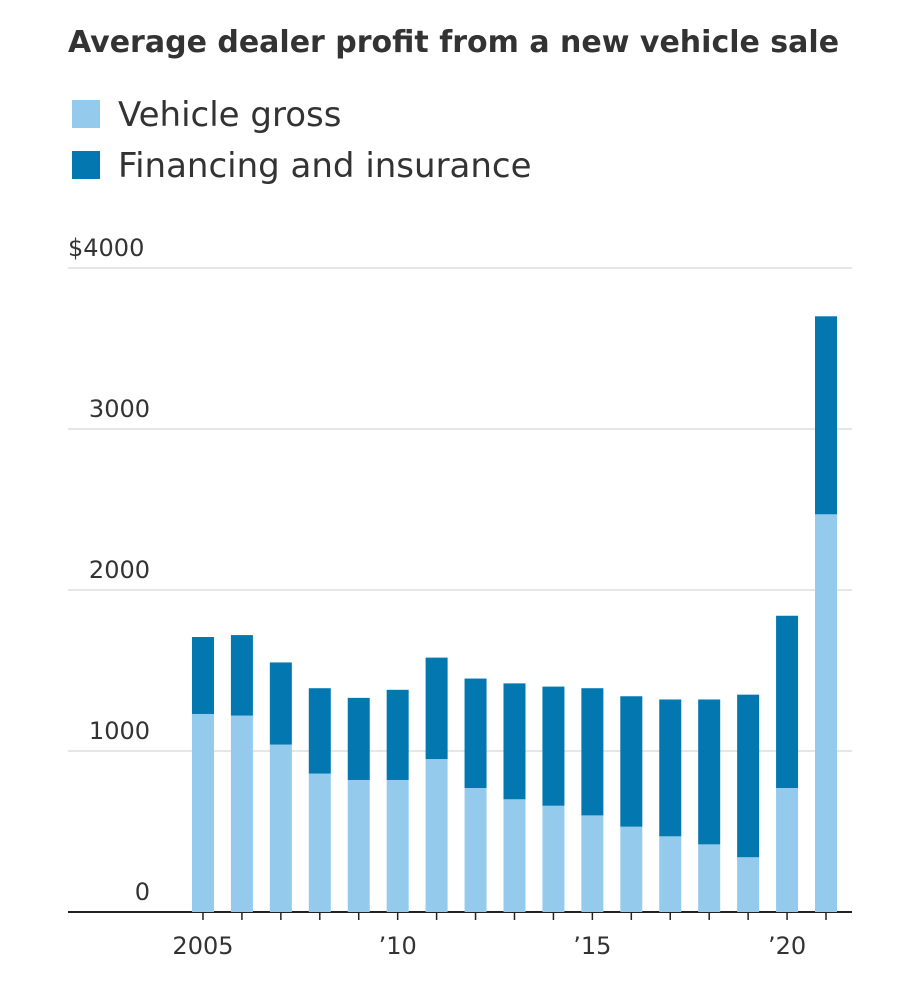  What do you see at coordinates (106, 248) in the screenshot?
I see `y-tick-label: $4000` at bounding box center [106, 248].